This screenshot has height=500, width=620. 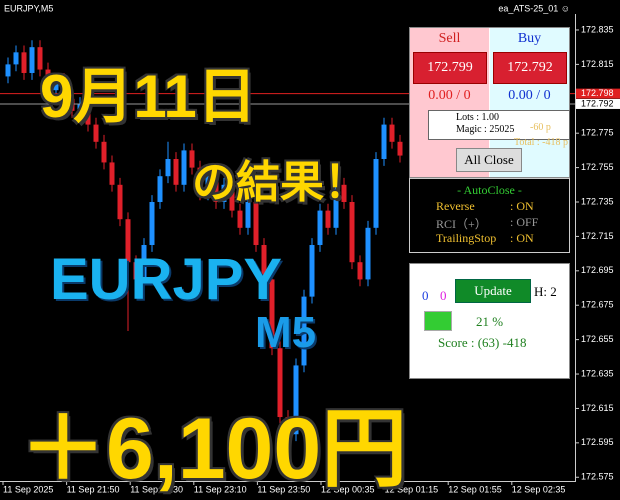 What do you see at coordinates (541, 142) in the screenshot?
I see `total: Total : -418 p` at bounding box center [541, 142].